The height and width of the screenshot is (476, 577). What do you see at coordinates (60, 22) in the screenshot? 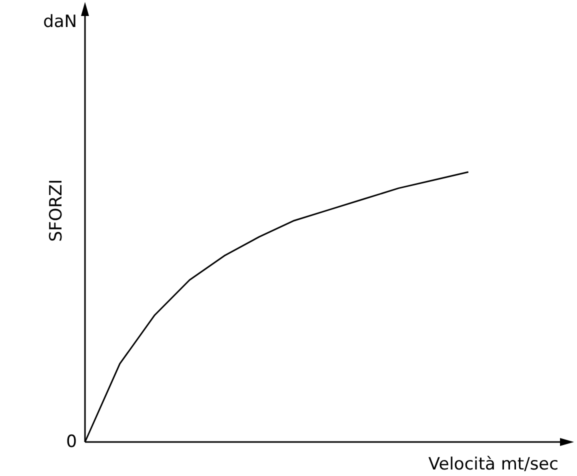
I see `text: daN` at bounding box center [60, 22].